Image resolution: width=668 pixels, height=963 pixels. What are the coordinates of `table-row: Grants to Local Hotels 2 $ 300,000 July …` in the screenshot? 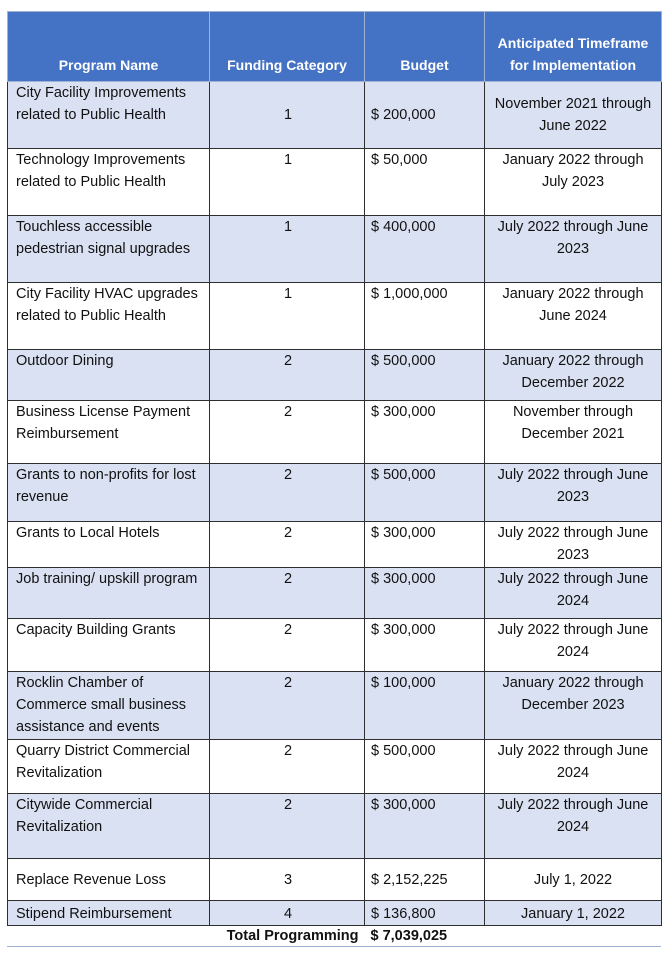 It's located at (334, 544).